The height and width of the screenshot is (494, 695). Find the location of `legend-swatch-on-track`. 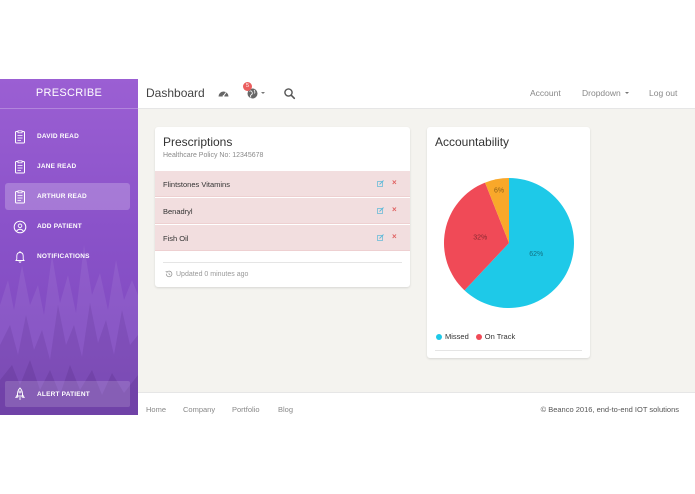

legend-swatch-on-track is located at coordinates (478, 336).